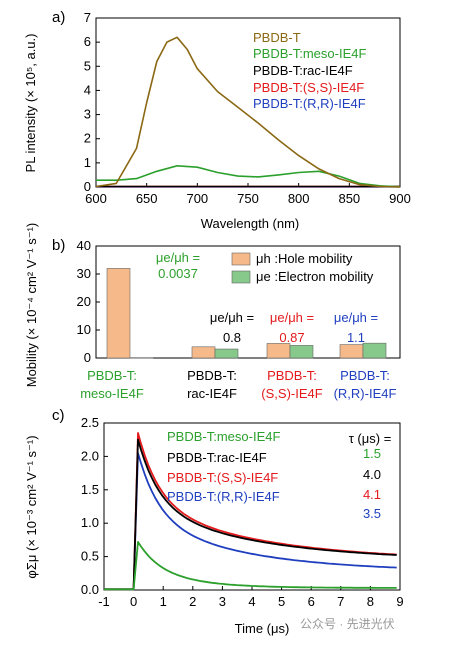  Describe the element at coordinates (87, 114) in the screenshot. I see `panel-a-ytick-label: 3` at that location.